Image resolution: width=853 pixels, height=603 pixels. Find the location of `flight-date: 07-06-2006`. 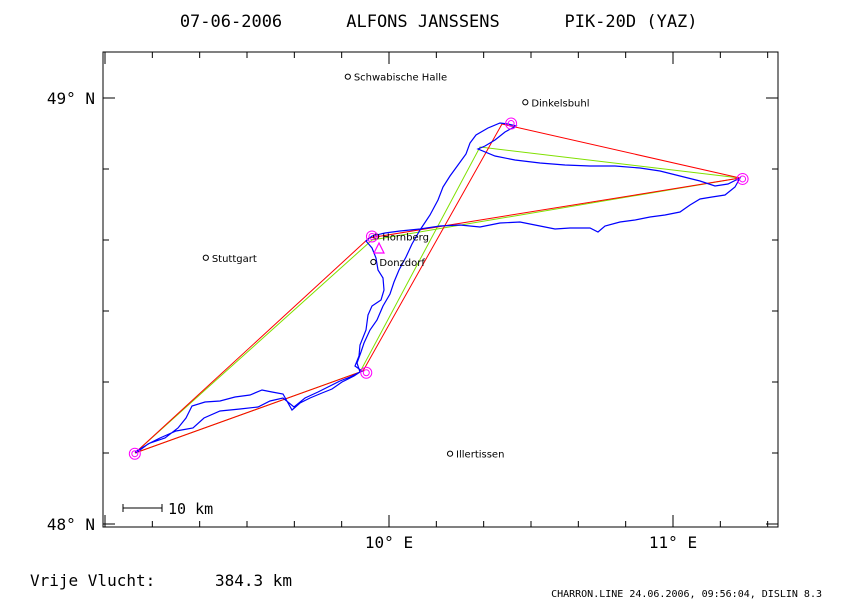

flight-date: 07-06-2006 is located at coordinates (231, 22).